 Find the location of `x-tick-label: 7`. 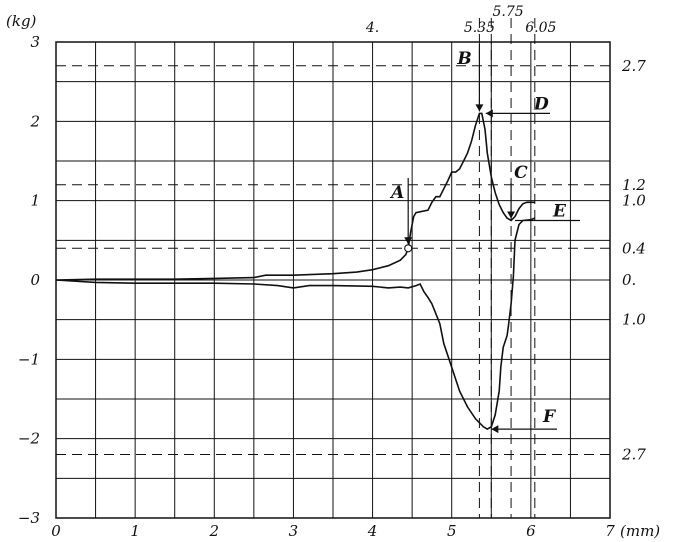

x-tick-label: 7 is located at coordinates (610, 531).